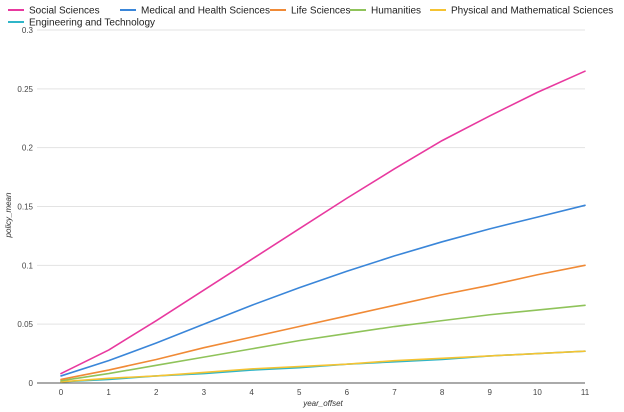  What do you see at coordinates (61, 392) in the screenshot?
I see `x-tick-label: 0` at bounding box center [61, 392].